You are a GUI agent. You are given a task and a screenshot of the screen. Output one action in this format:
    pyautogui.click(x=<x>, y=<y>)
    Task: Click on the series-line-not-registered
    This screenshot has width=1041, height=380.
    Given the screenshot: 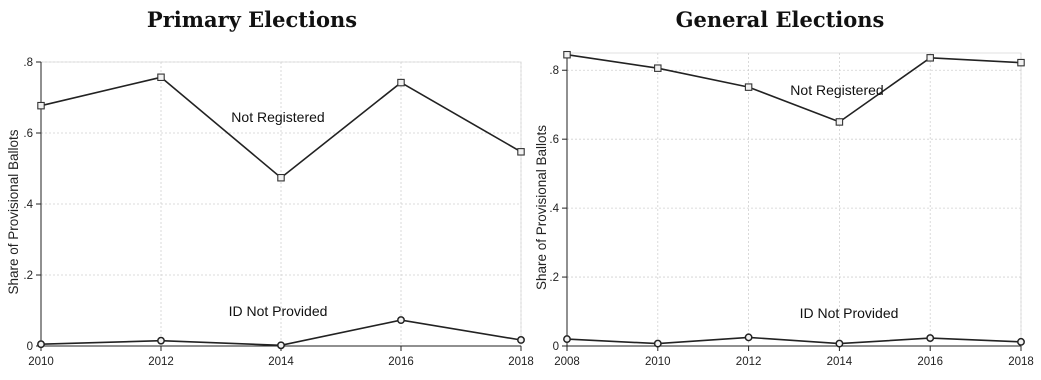 What is the action you would take?
    pyautogui.click(x=794, y=88)
    